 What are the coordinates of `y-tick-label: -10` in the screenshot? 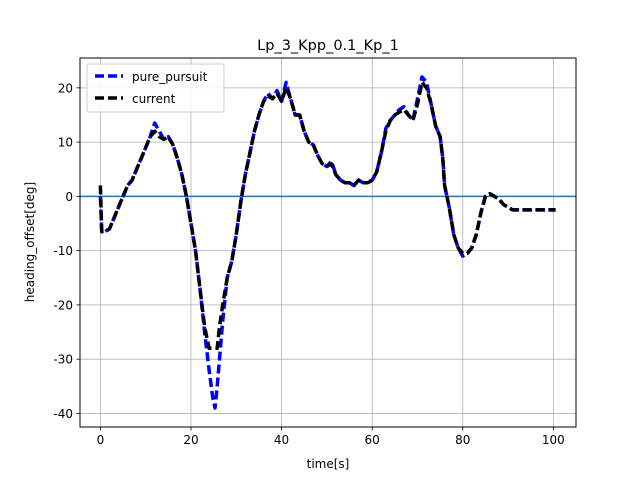 It's located at (63, 251).